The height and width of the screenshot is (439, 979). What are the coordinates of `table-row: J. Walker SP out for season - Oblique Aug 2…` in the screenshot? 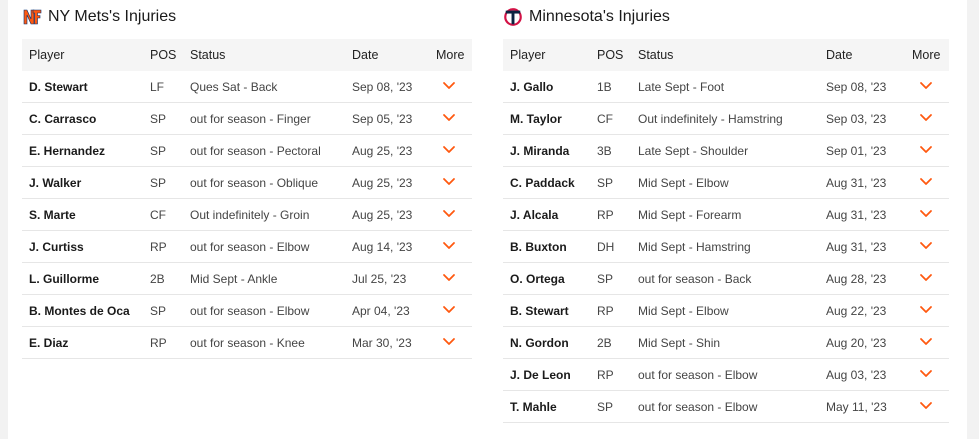 It's located at (247, 182).